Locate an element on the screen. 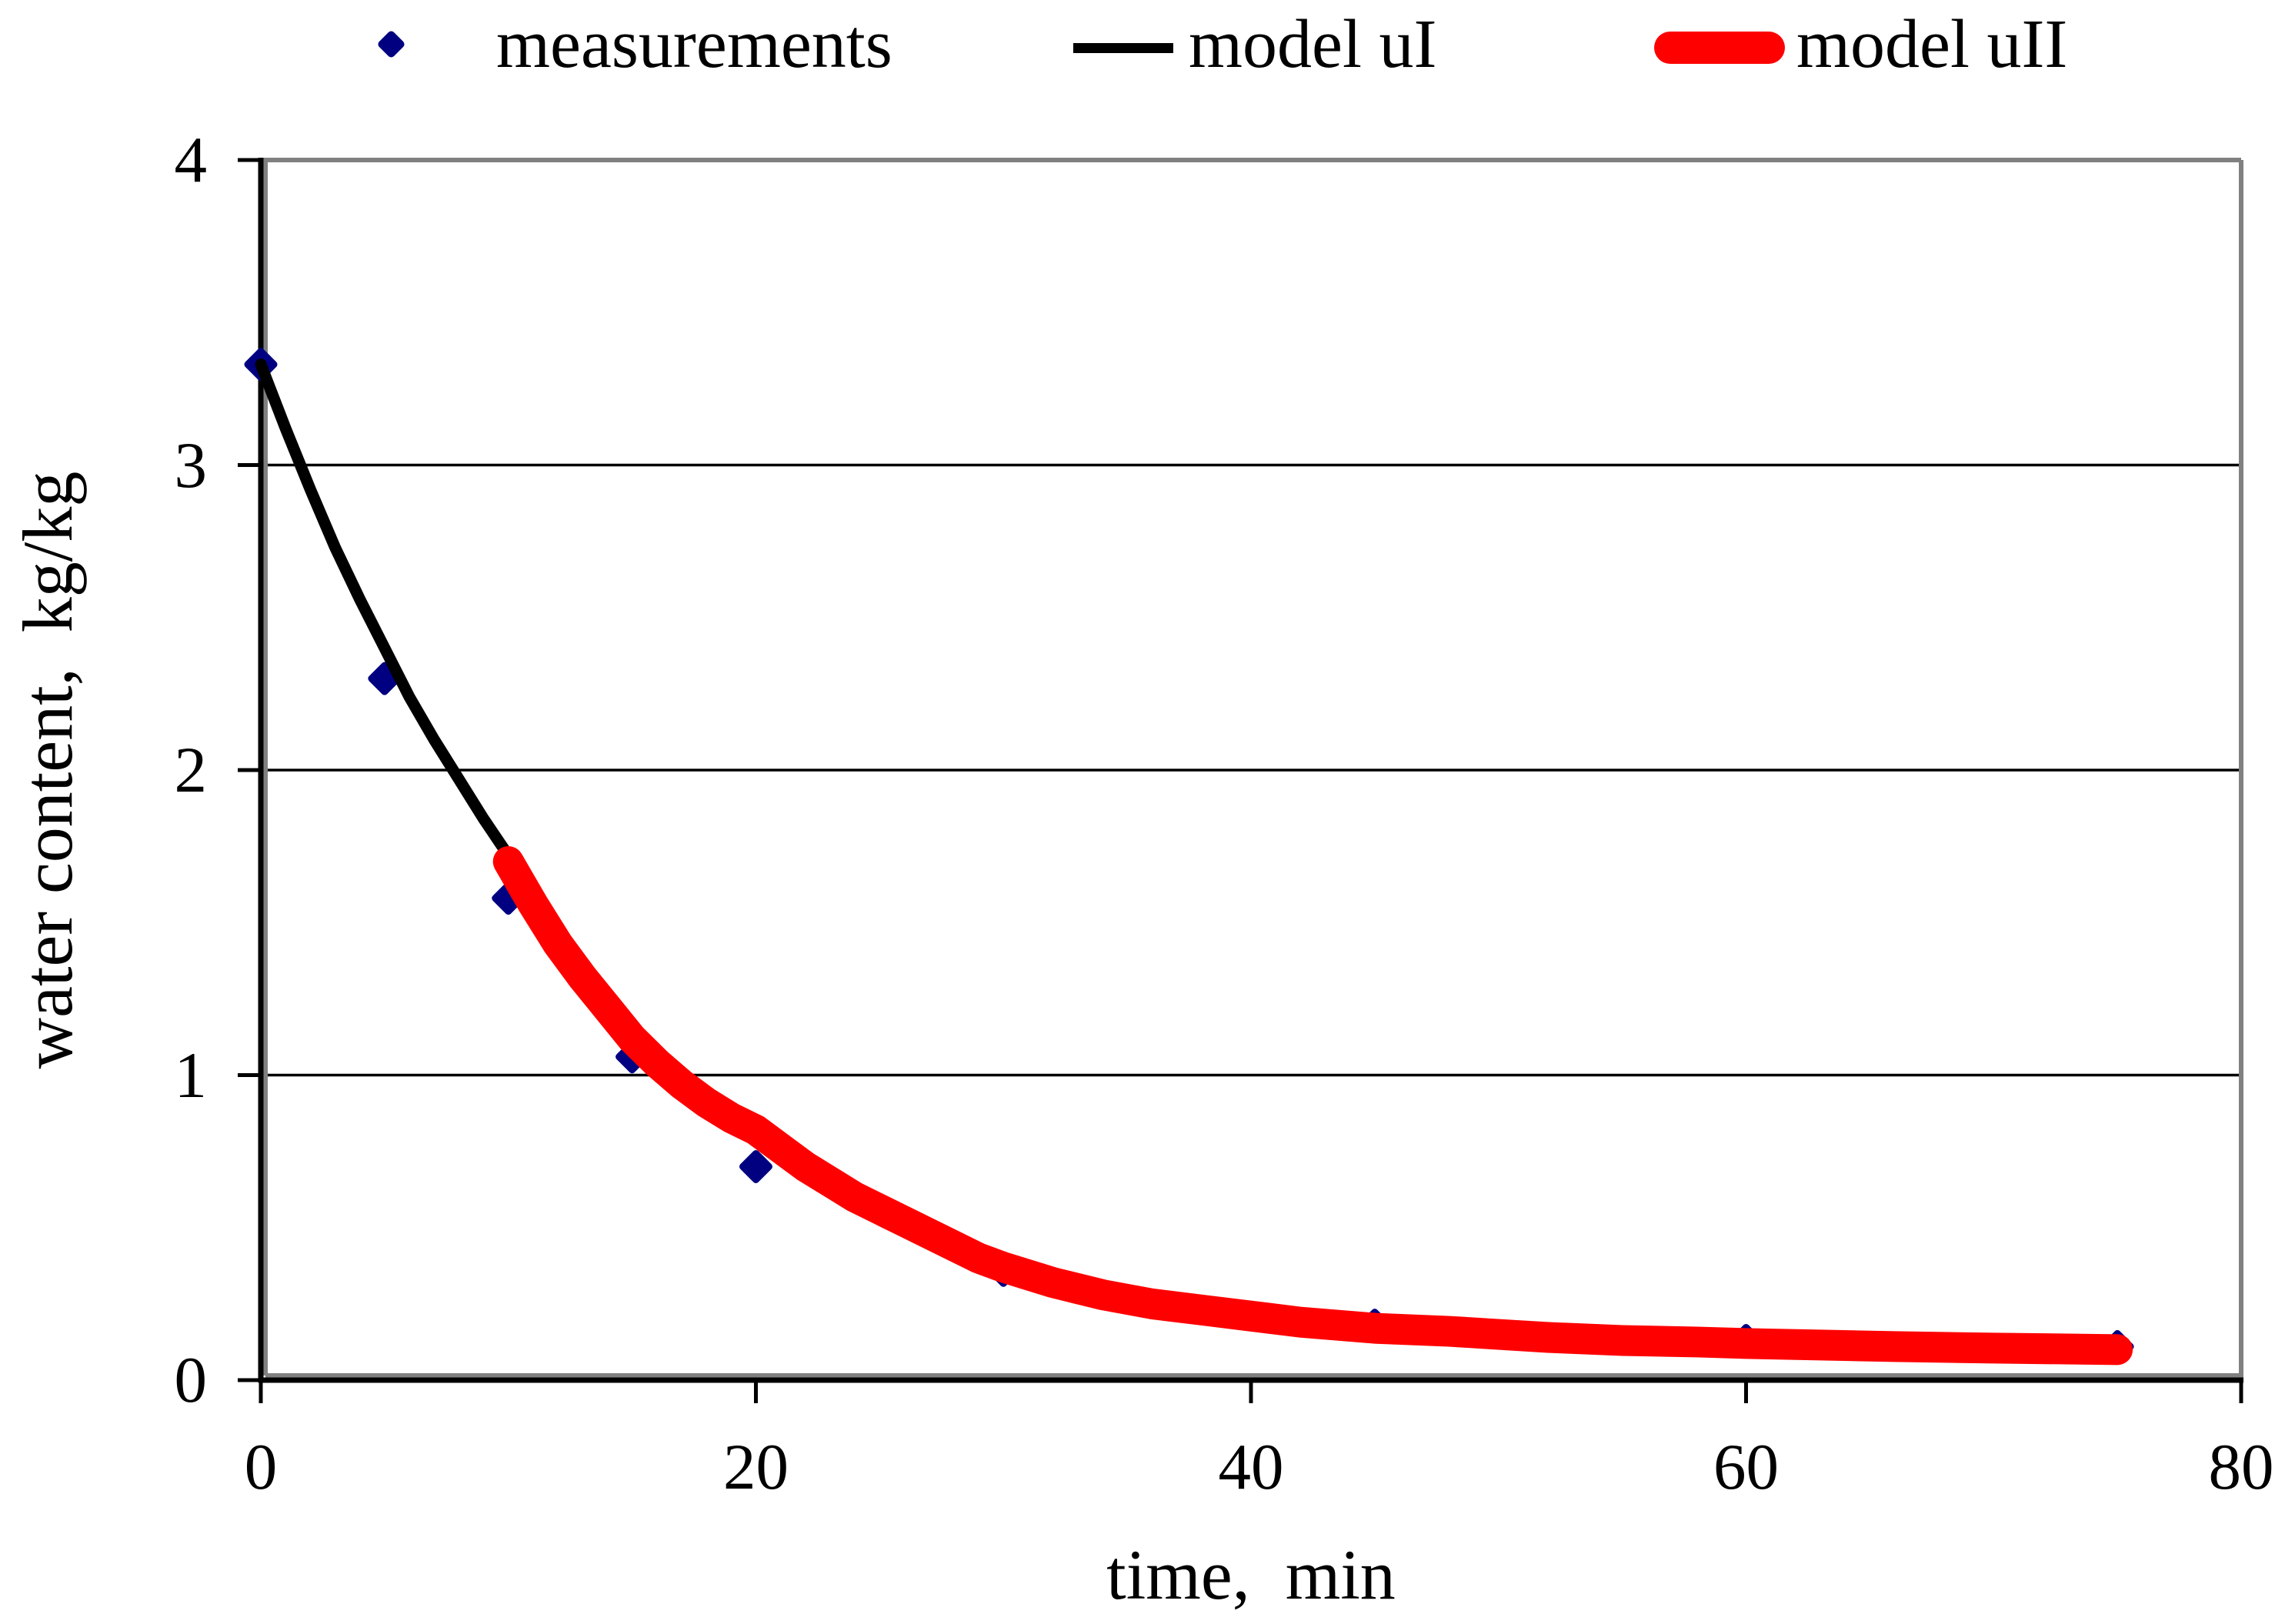 This screenshot has height=1624, width=2295. legend-label-measurements: measurements is located at coordinates (694, 44).